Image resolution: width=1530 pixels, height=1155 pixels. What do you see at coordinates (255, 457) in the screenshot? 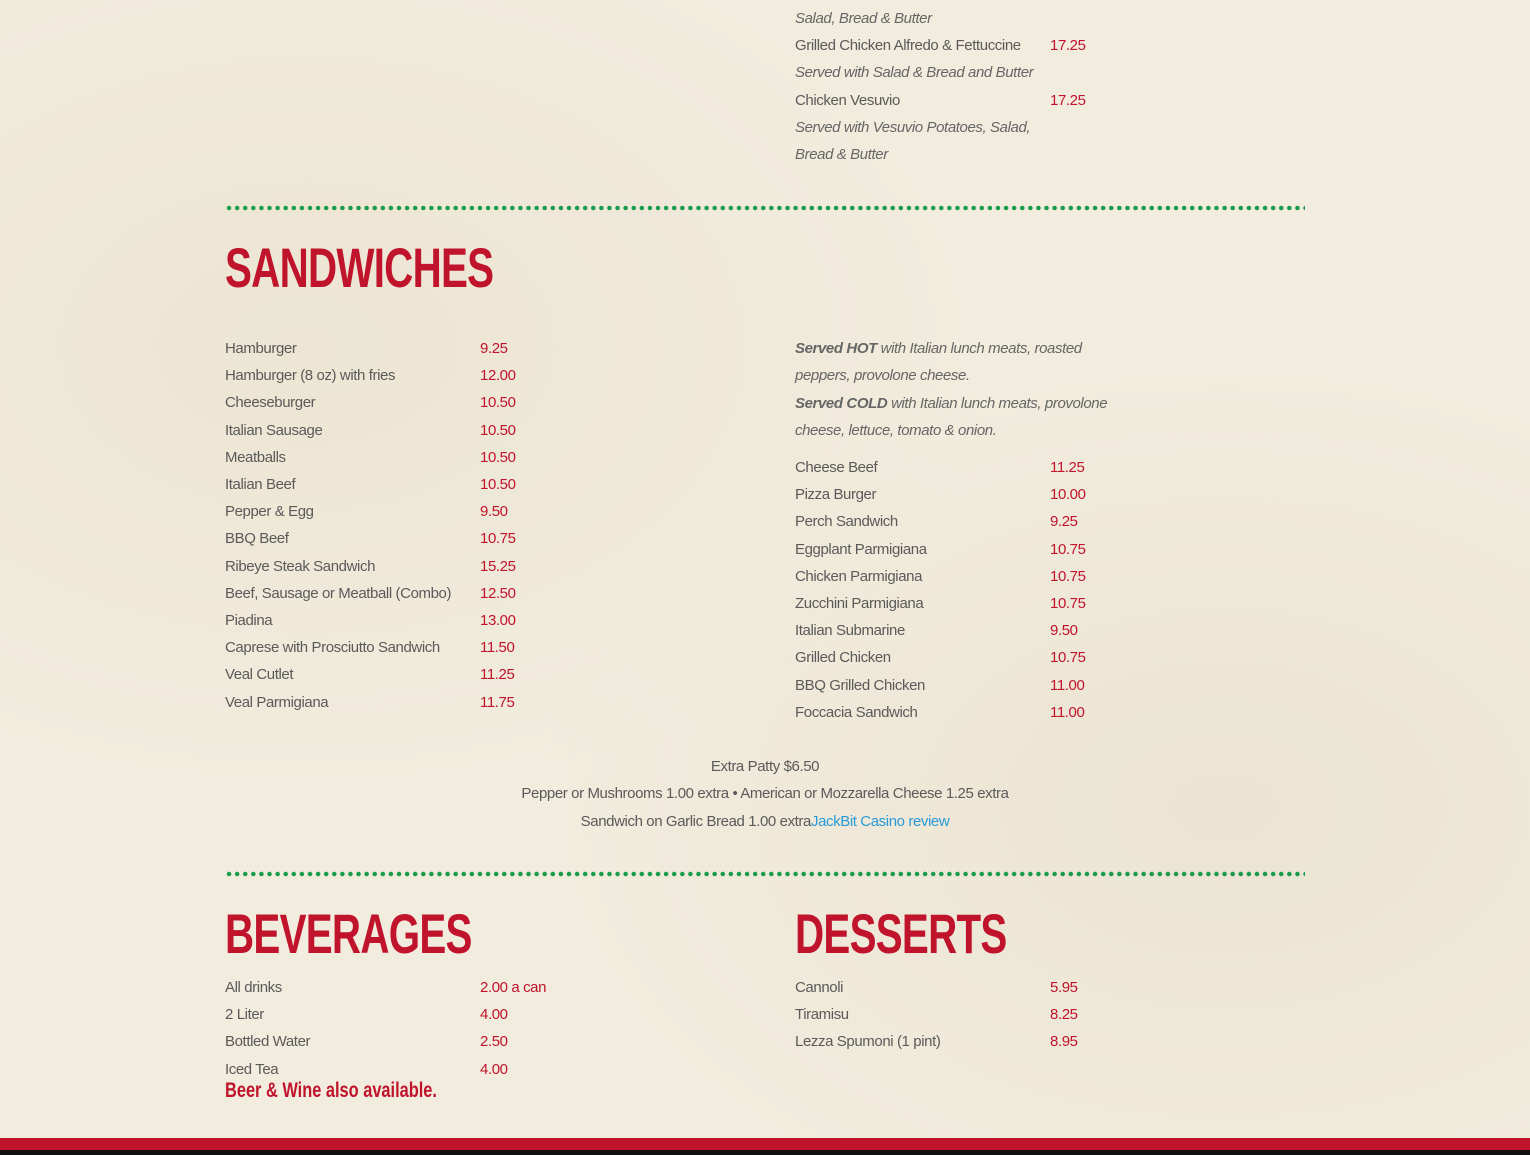
I see `item-name: Meatballs` at bounding box center [255, 457].